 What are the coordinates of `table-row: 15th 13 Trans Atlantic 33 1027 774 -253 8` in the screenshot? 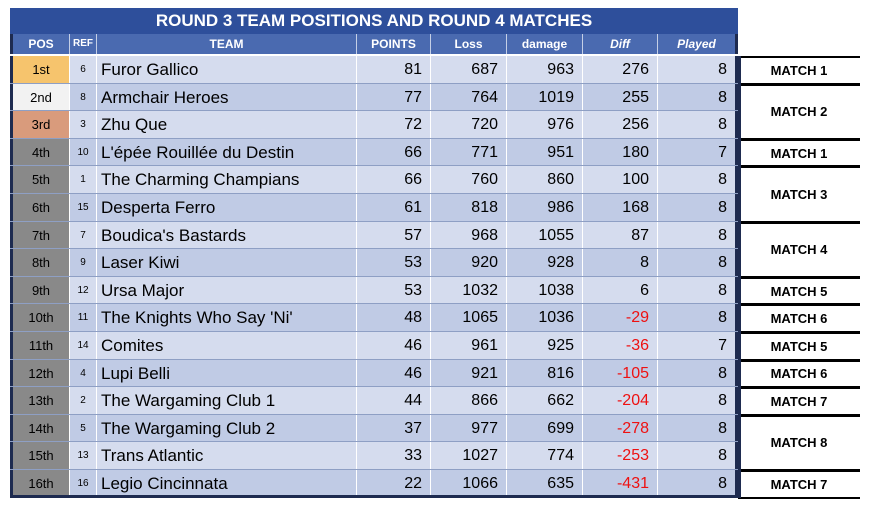 It's located at (374, 456).